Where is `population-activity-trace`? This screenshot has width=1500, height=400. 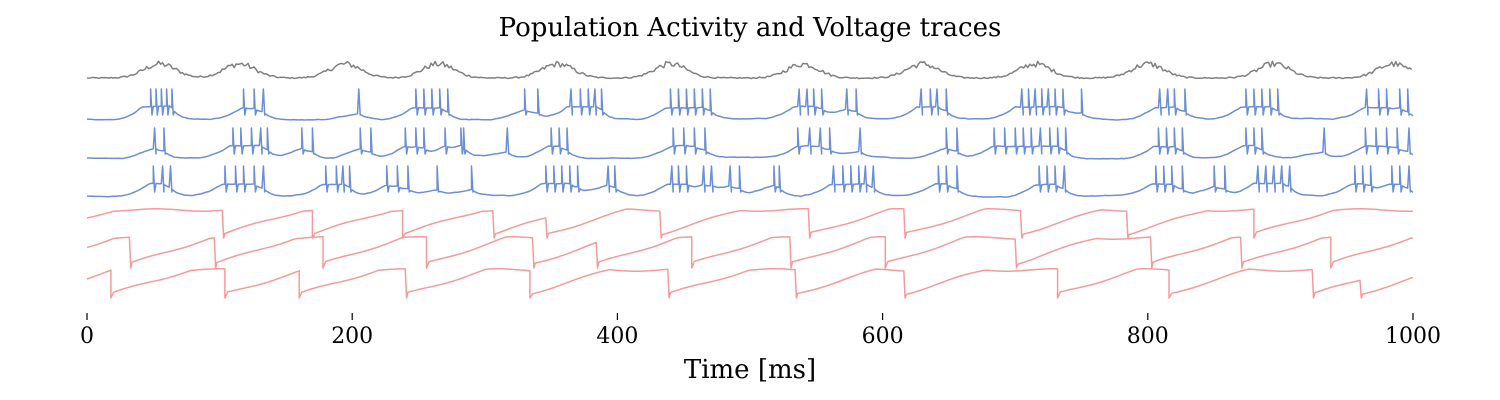
population-activity-trace is located at coordinates (749, 70).